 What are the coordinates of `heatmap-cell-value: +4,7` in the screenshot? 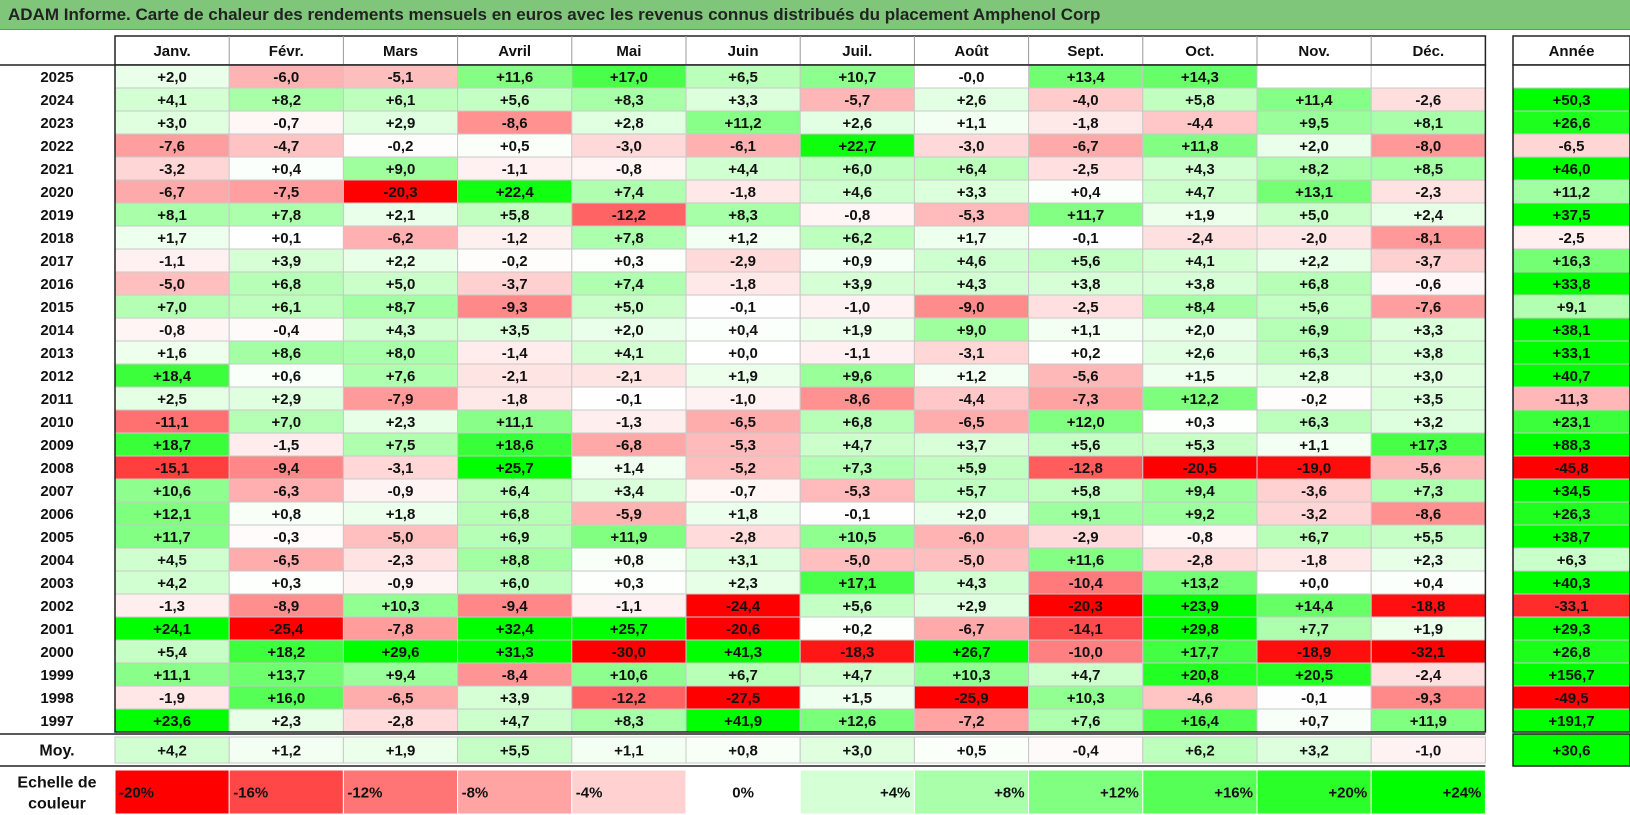 It's located at (1200, 192).